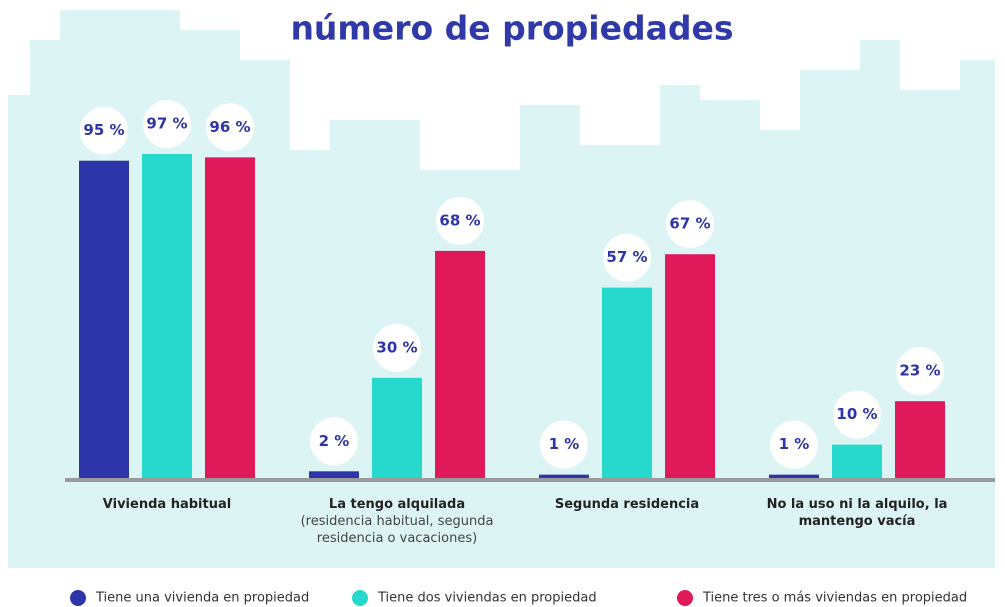 Image resolution: width=1005 pixels, height=607 pixels. Describe the element at coordinates (202, 598) in the screenshot. I see `legend-label: Tiene una vivienda en propiedad` at that location.